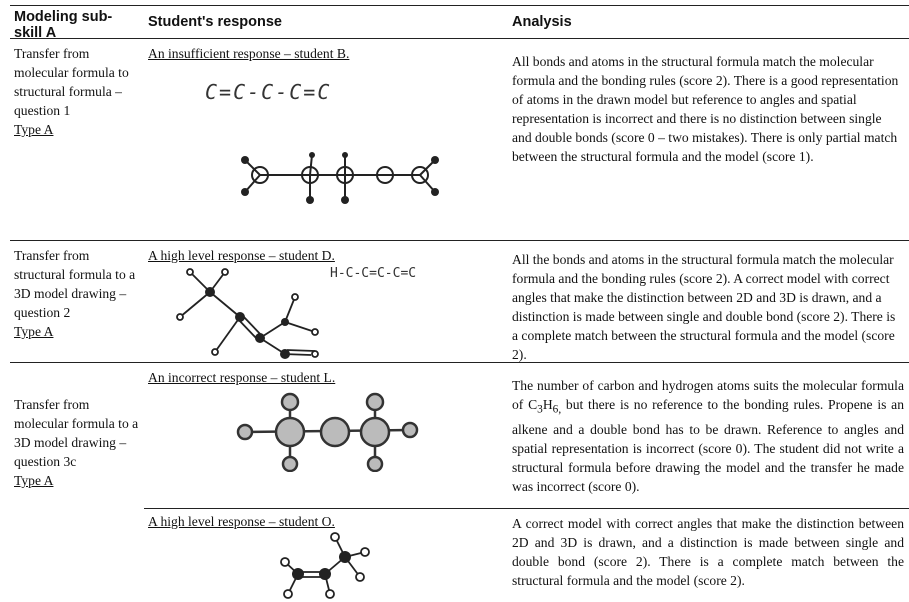 This screenshot has height=602, width=909. Describe the element at coordinates (542, 22) in the screenshot. I see `header-cell: Analysis` at that location.